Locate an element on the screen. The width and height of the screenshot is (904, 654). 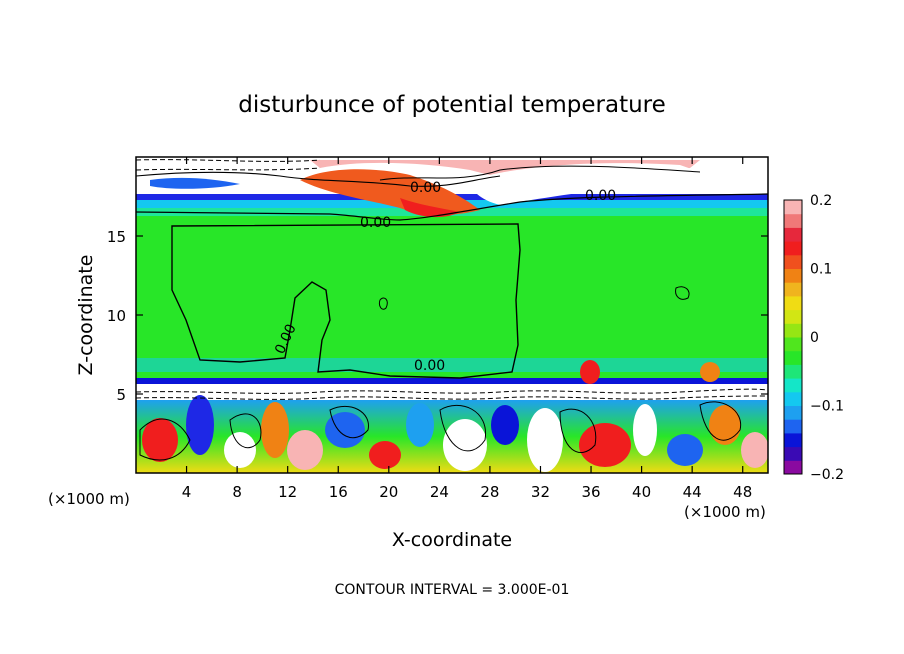
contour-interval-note: CONTOUR INTERVAL = 3.000E-01 is located at coordinates (452, 590).